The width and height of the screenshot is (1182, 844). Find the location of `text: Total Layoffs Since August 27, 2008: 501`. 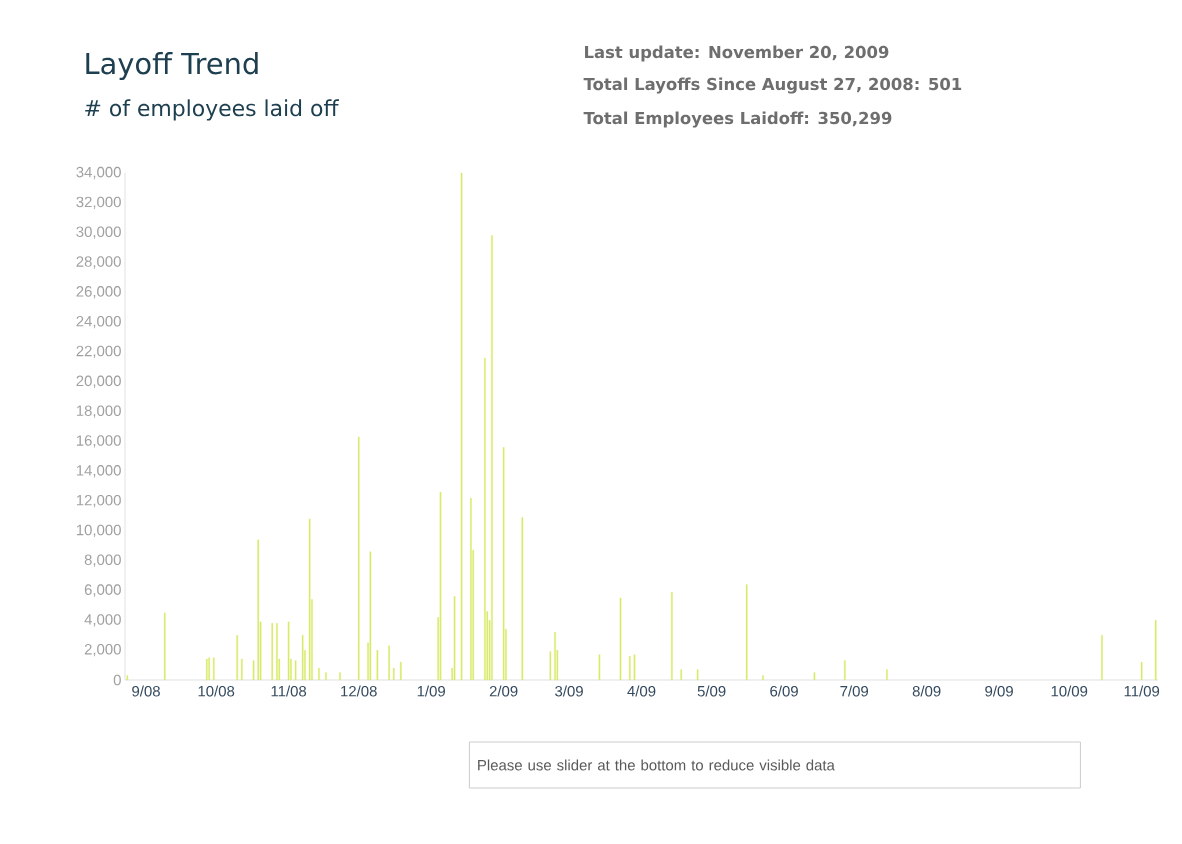

text: Total Layoffs Since August 27, 2008: 501 is located at coordinates (772, 85).